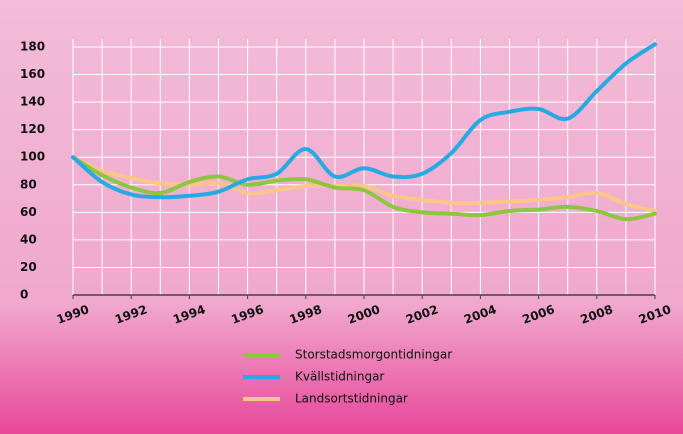  I want to click on y-tick-label: 40, so click(28, 239).